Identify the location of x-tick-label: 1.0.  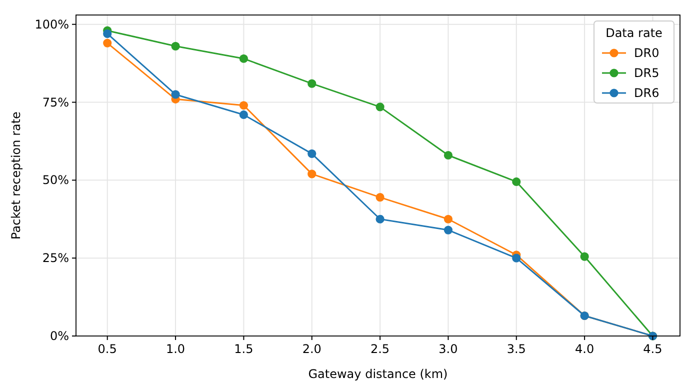
(176, 349).